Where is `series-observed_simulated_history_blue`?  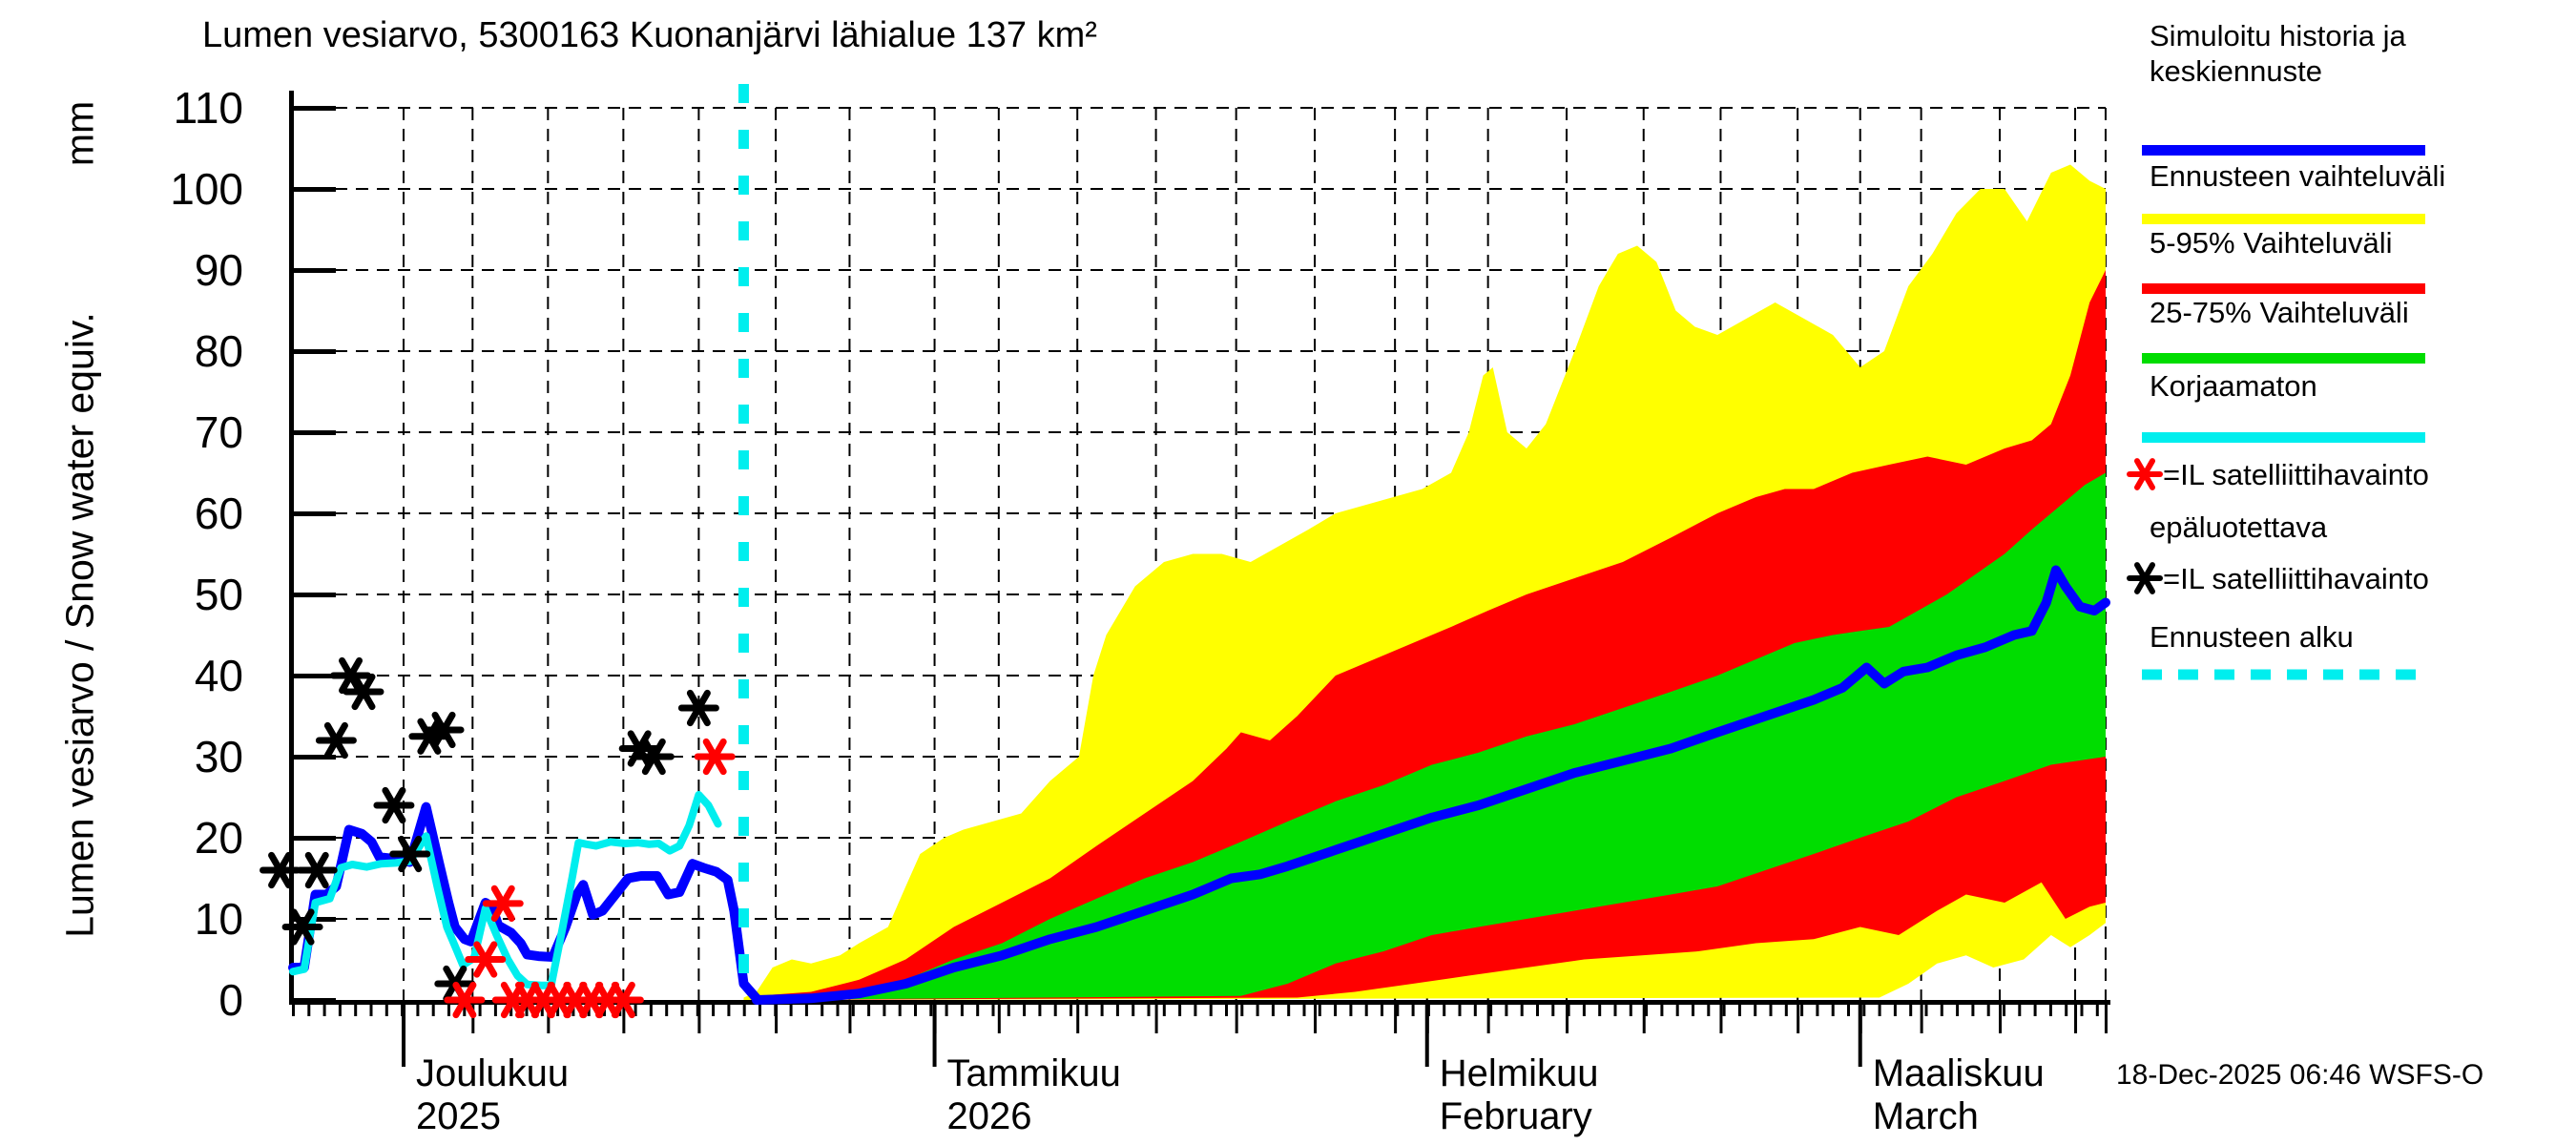 series-observed_simulated_history_blue is located at coordinates (524, 903).